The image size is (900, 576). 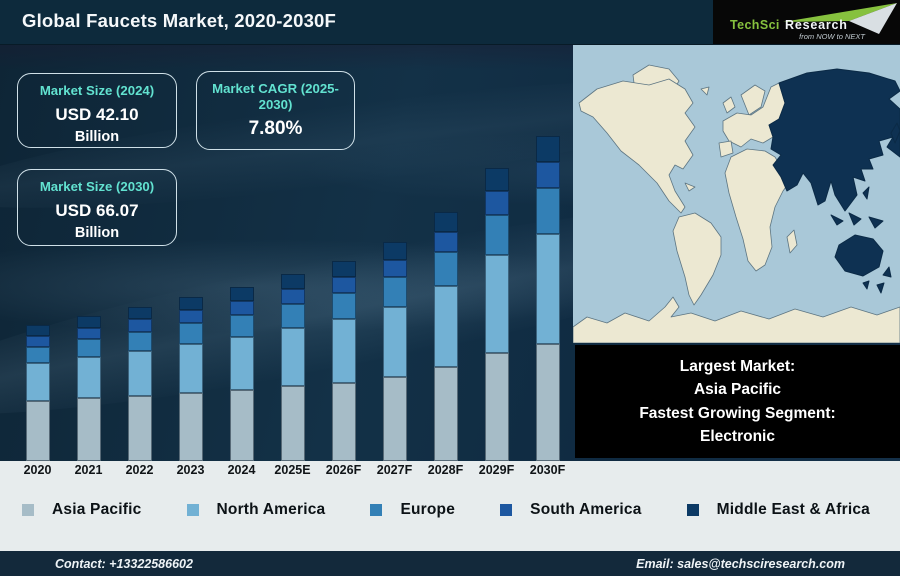 What do you see at coordinates (496, 314) in the screenshot?
I see `stacked-bar-2029F` at bounding box center [496, 314].